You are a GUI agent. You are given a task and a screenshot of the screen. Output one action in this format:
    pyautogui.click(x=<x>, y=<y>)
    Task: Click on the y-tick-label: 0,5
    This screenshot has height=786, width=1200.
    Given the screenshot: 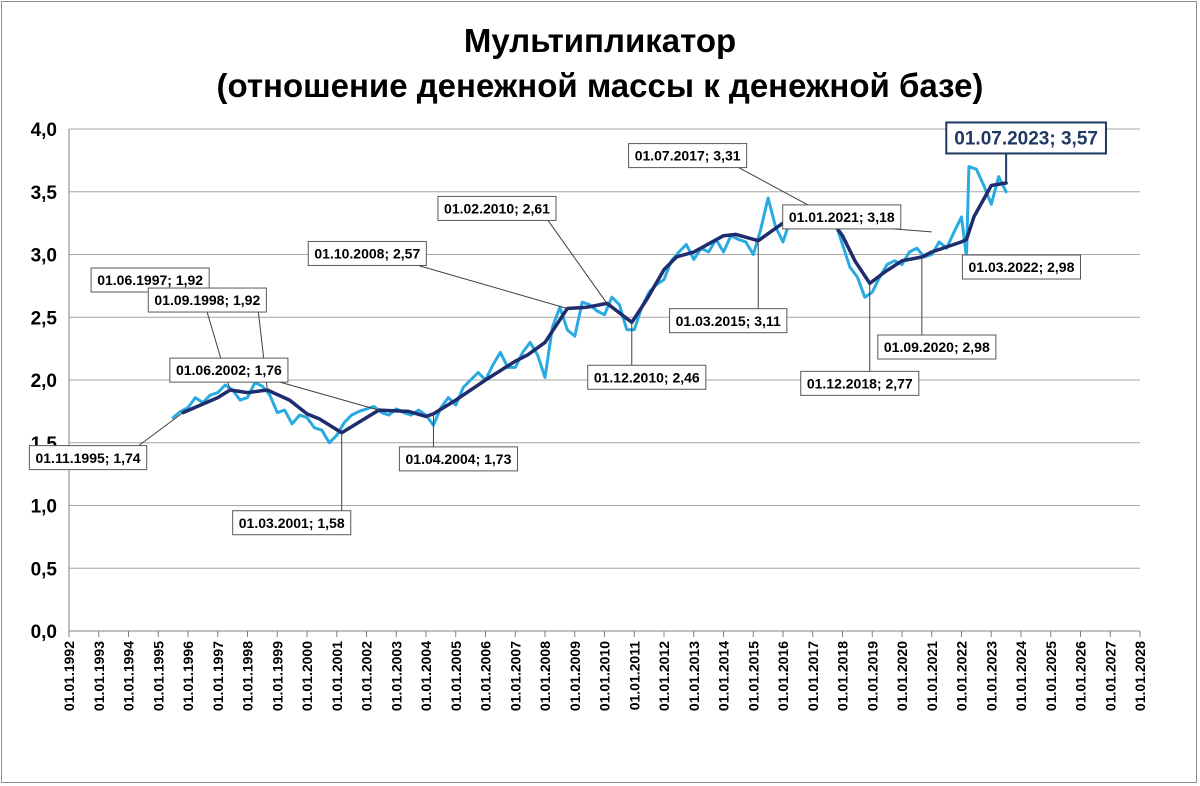 What is the action you would take?
    pyautogui.click(x=44, y=569)
    